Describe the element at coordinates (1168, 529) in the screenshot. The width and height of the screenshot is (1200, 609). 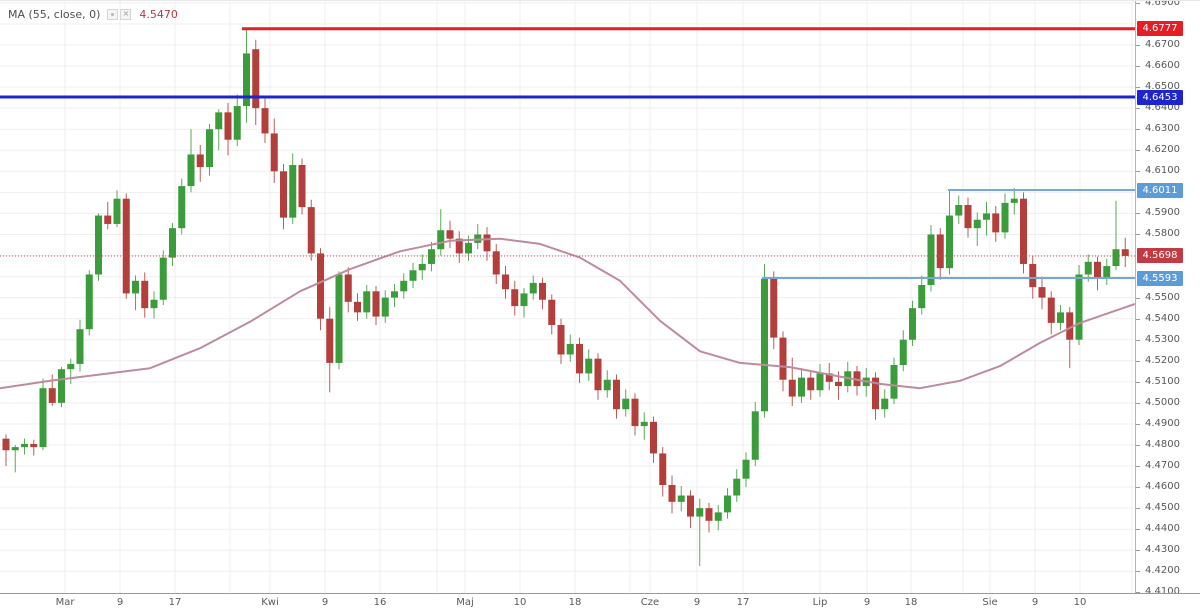
I see `price-tick-label: 4.4400` at that location.